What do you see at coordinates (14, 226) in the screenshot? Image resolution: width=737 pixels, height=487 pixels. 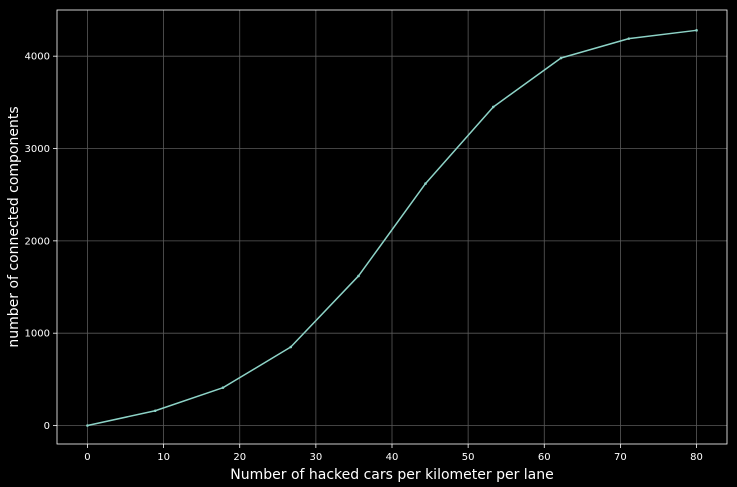 I see `y-axis-label: number of connected components` at bounding box center [14, 226].